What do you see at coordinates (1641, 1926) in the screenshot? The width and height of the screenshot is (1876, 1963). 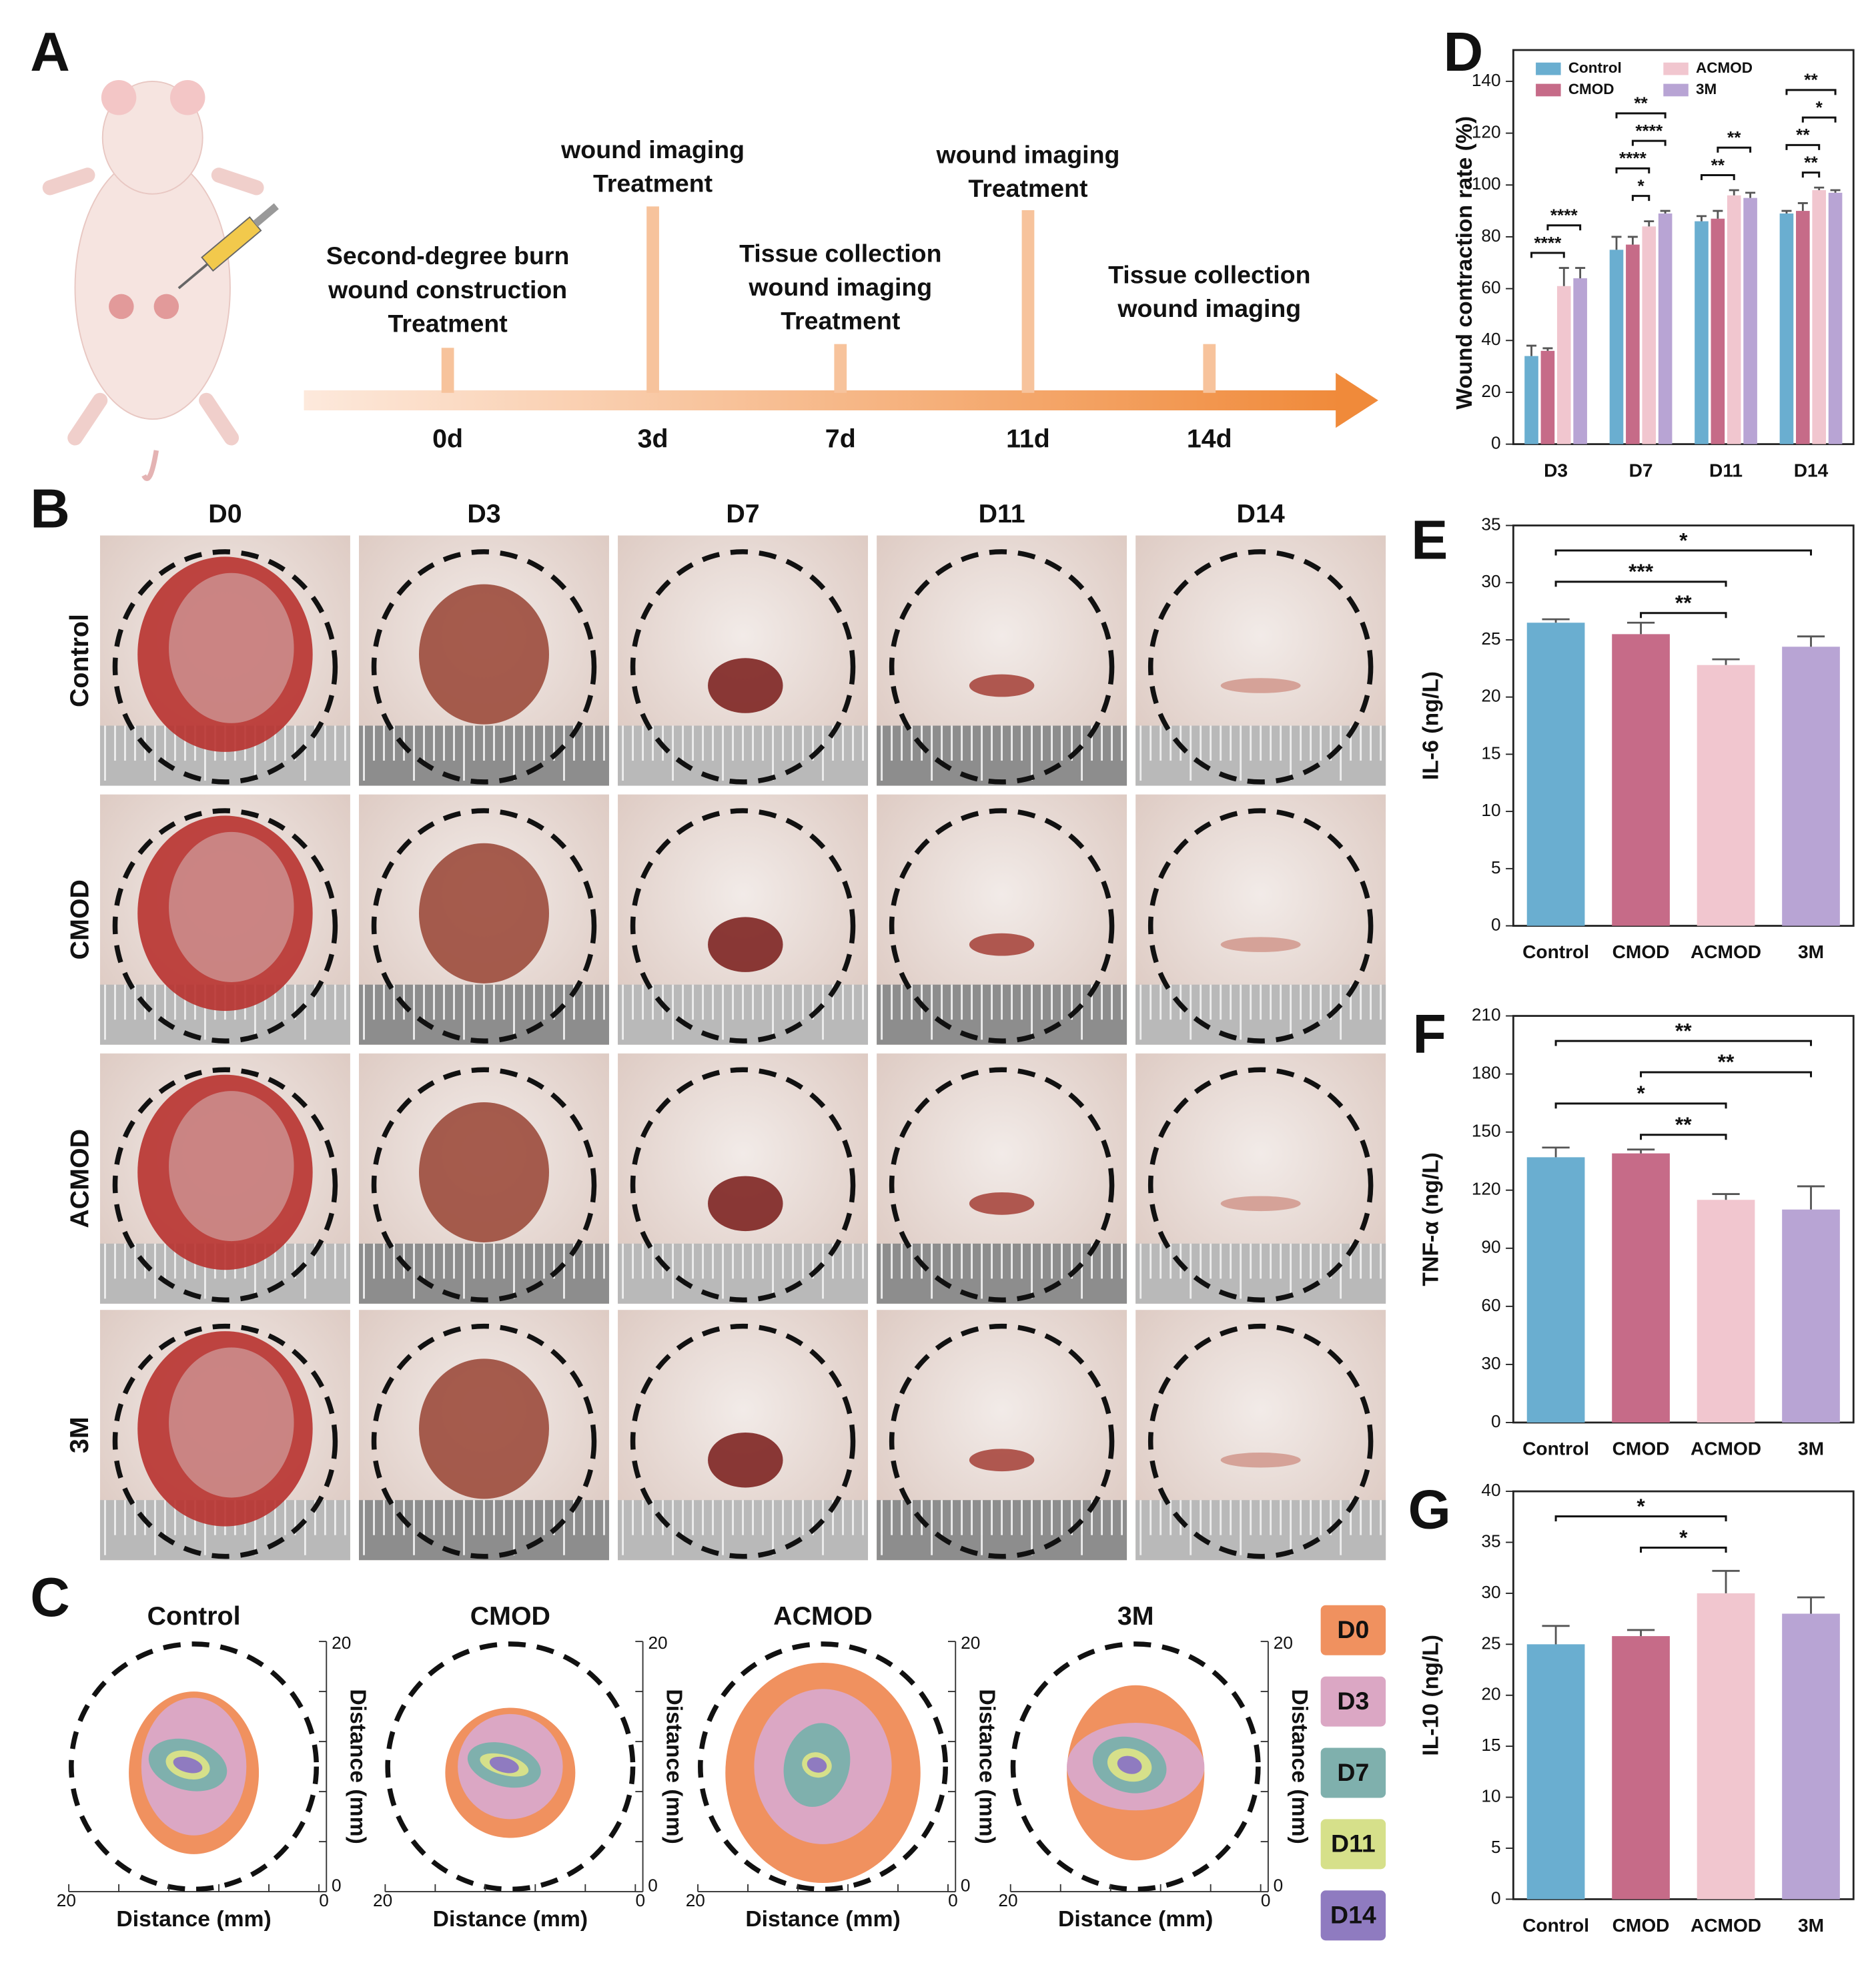 I see `x-tick-label: CMOD` at bounding box center [1641, 1926].